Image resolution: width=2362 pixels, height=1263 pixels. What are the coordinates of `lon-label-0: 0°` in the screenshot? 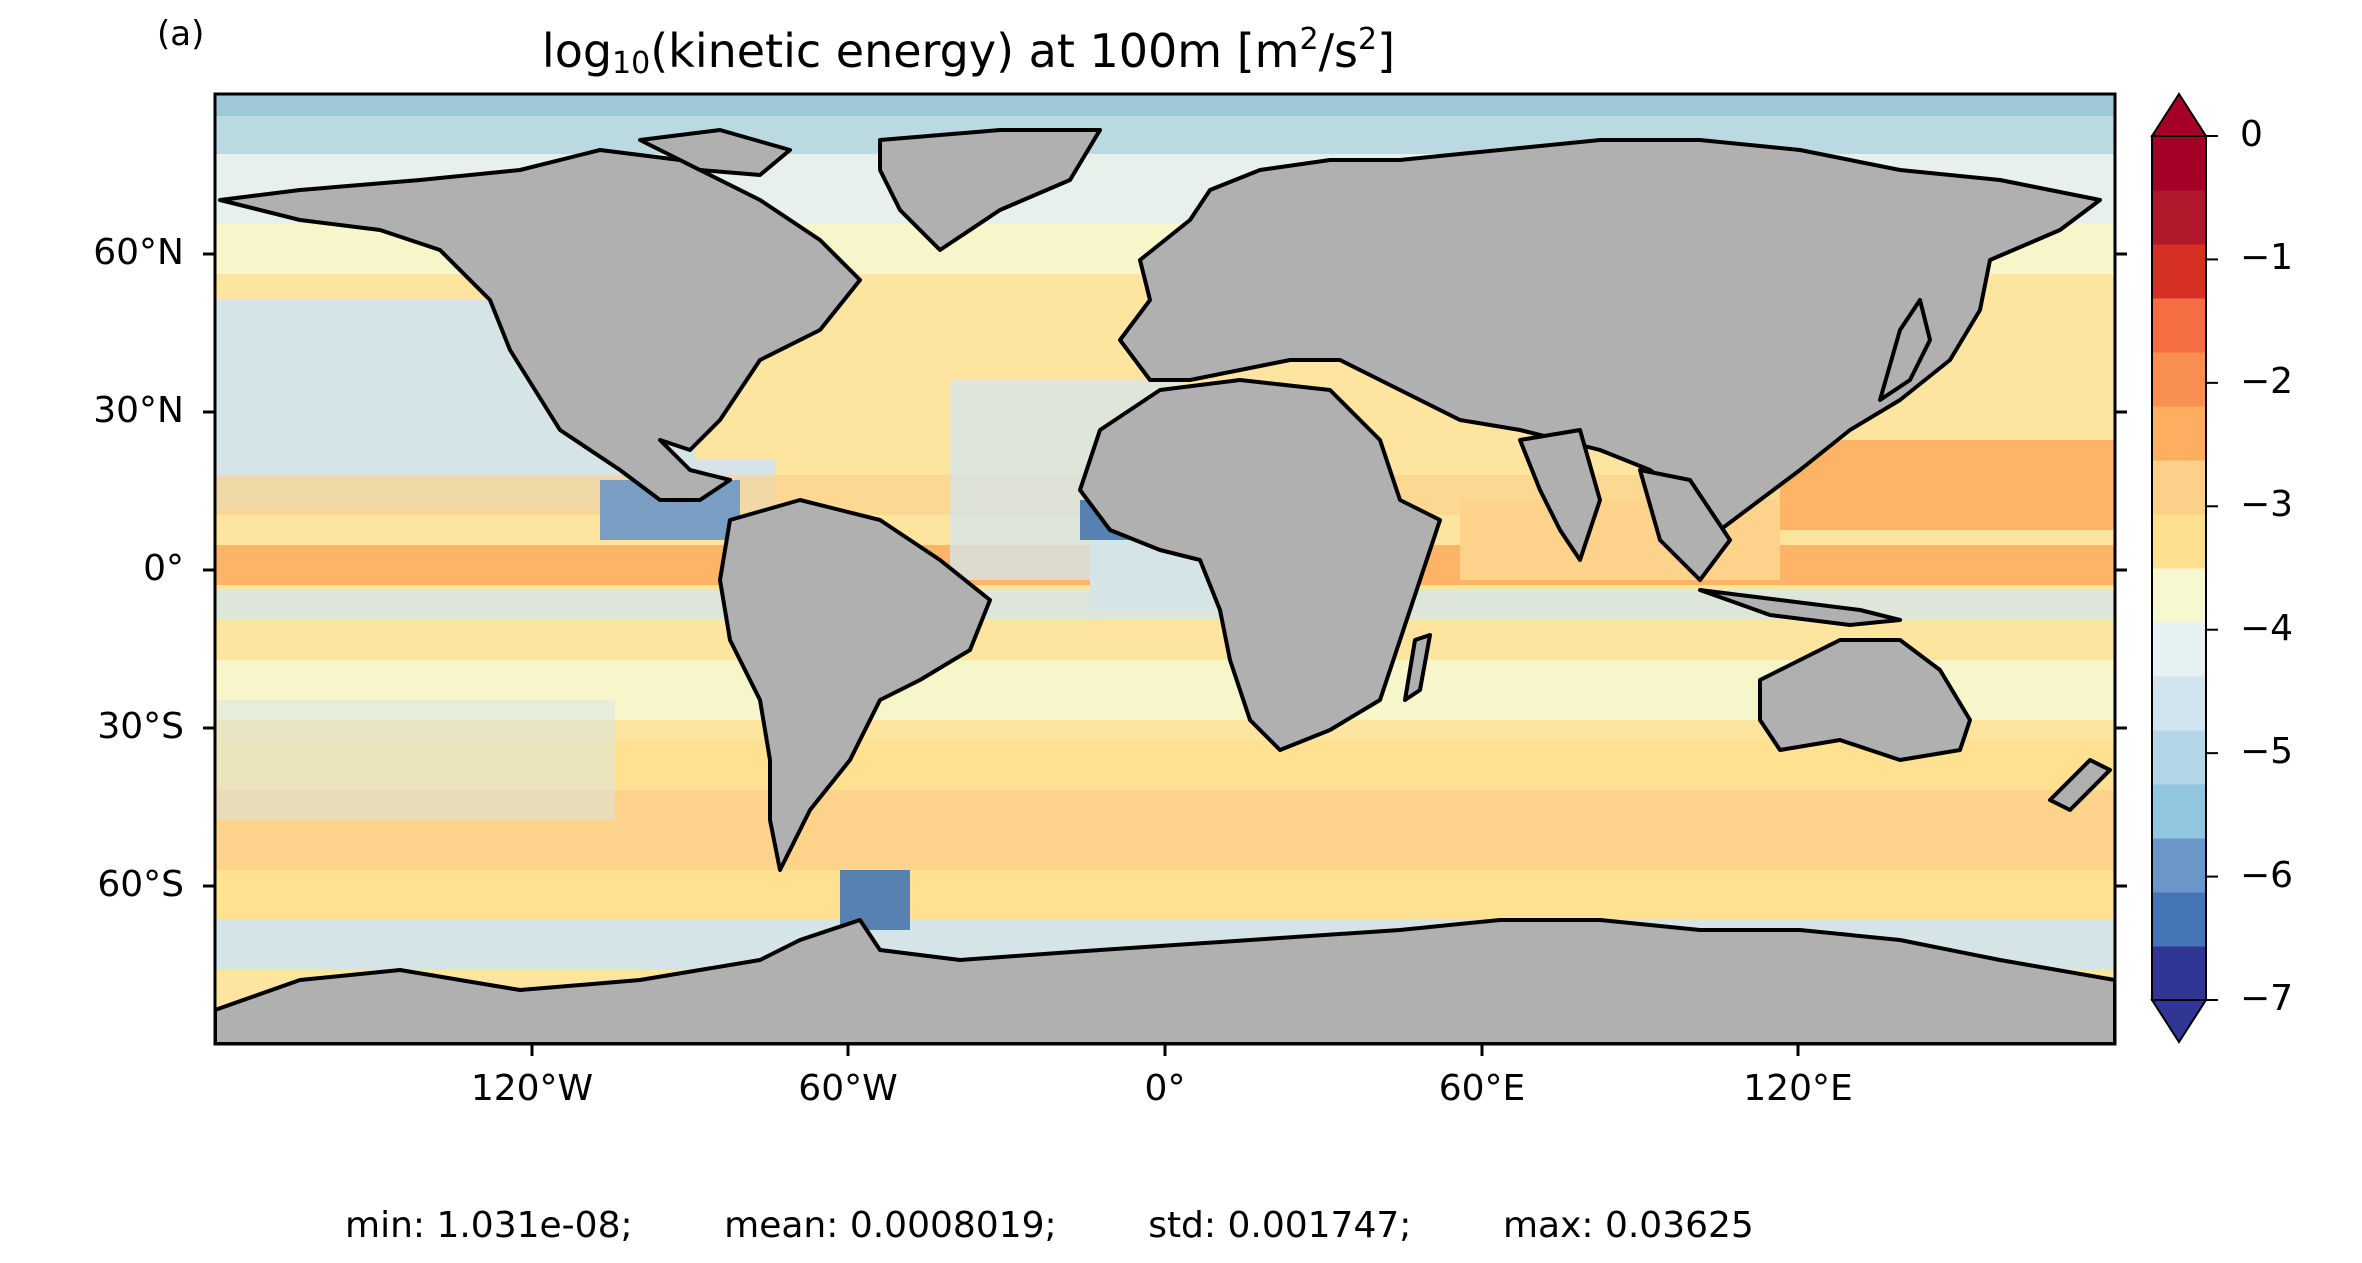 It's located at (1165, 1088).